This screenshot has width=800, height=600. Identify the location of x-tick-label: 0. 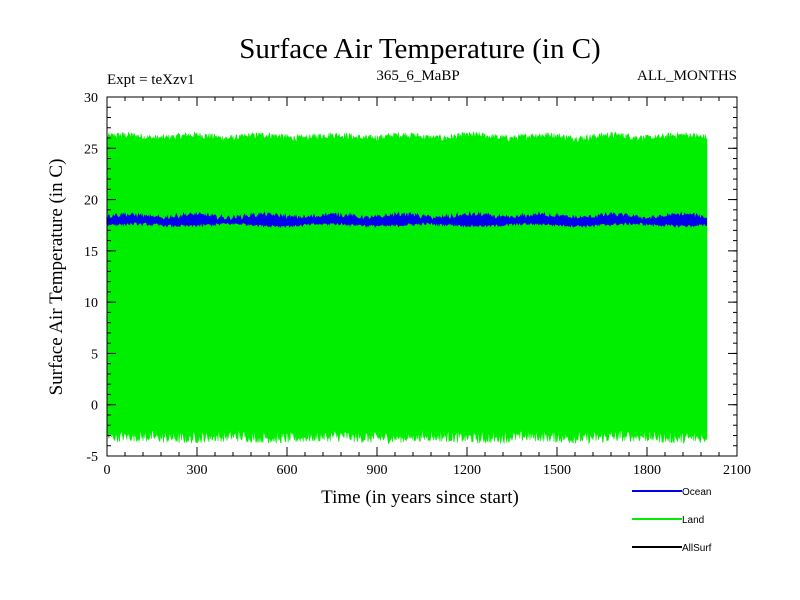
(107, 470).